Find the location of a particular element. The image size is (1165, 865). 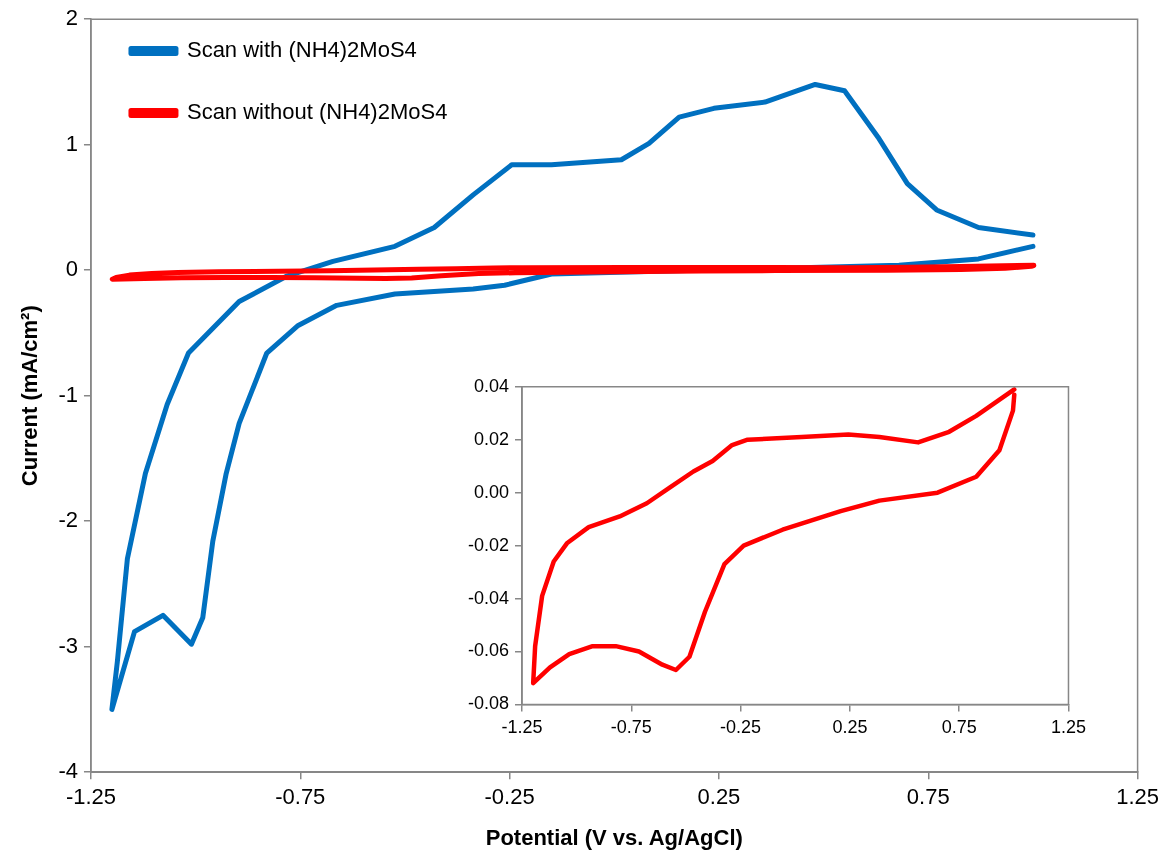

y-tick-label: 0.04 is located at coordinates (491, 385).